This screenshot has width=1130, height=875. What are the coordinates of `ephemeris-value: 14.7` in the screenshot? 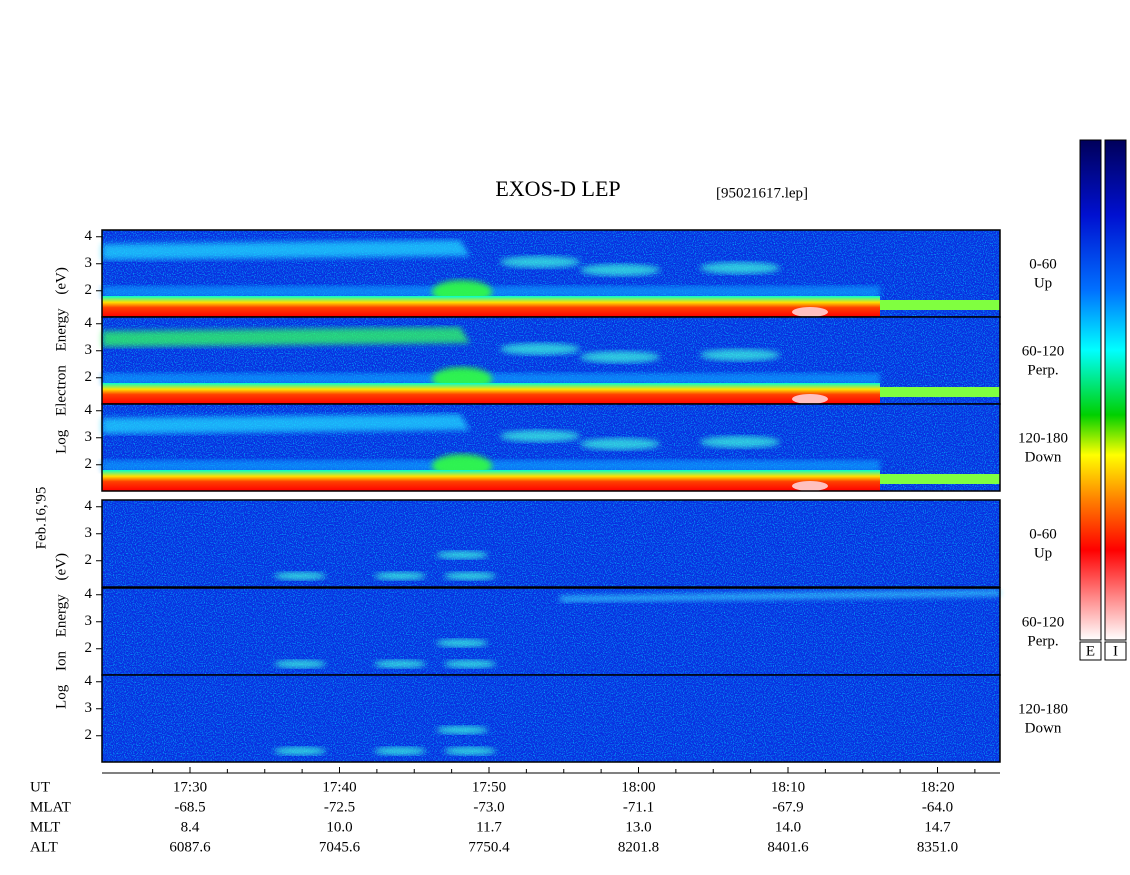 It's located at (937, 827).